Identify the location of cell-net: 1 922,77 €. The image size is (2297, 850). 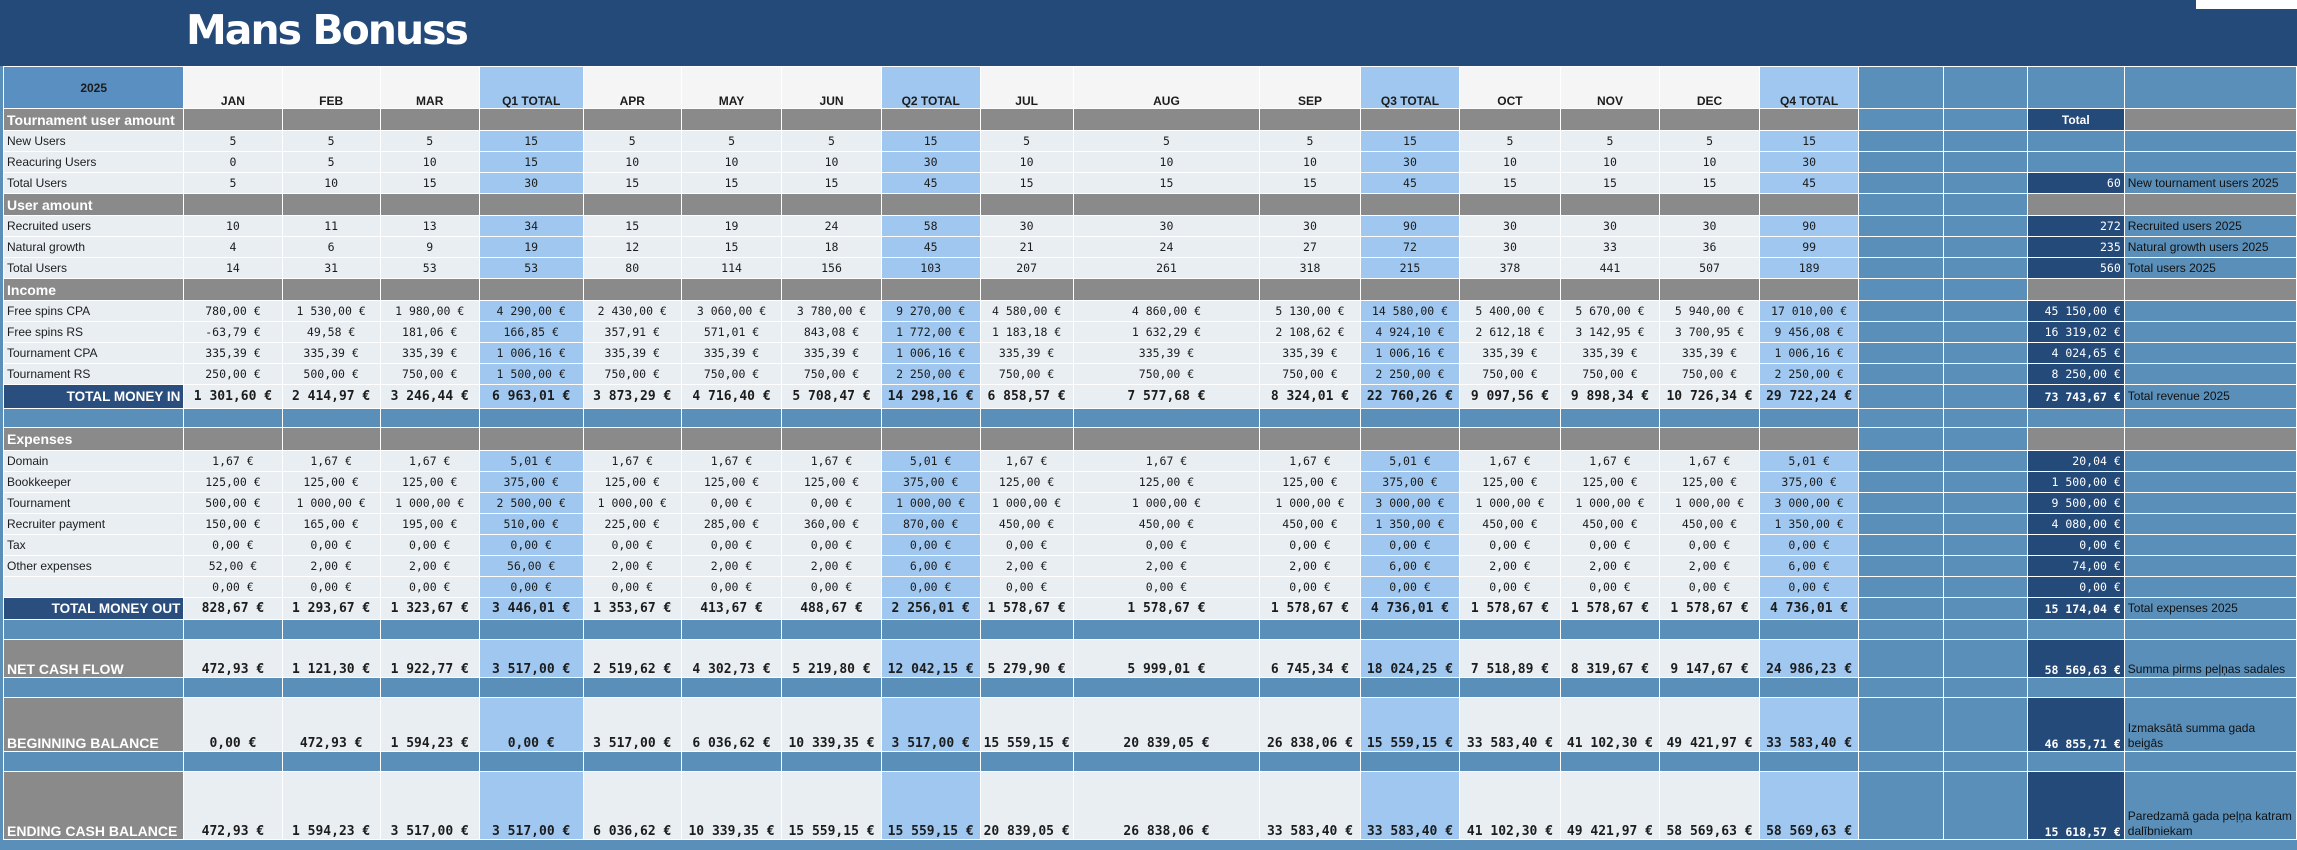
(429, 658).